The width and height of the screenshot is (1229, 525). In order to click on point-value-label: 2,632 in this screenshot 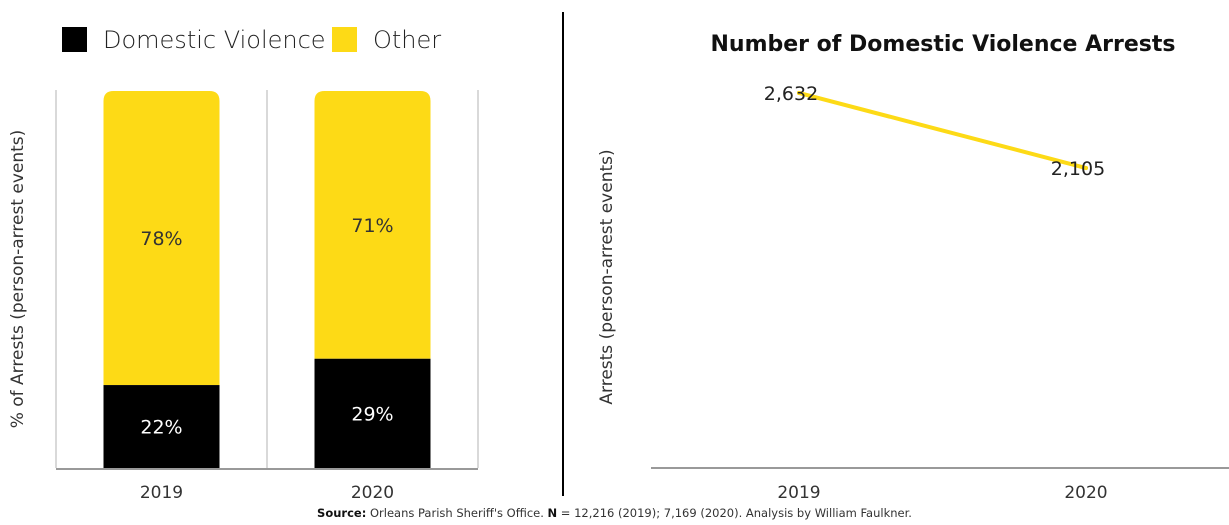, I will do `click(791, 94)`.